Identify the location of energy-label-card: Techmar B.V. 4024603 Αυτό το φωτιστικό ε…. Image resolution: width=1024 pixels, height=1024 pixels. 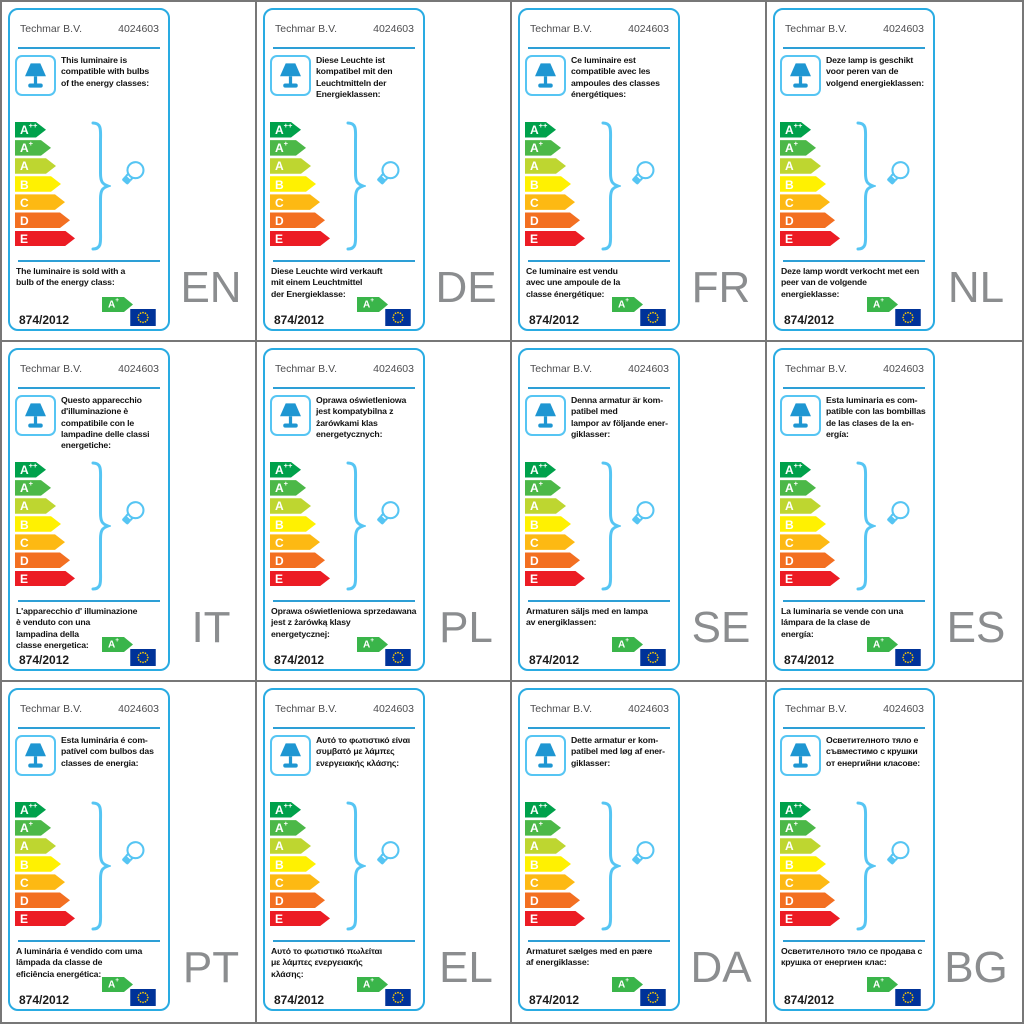
(344, 849).